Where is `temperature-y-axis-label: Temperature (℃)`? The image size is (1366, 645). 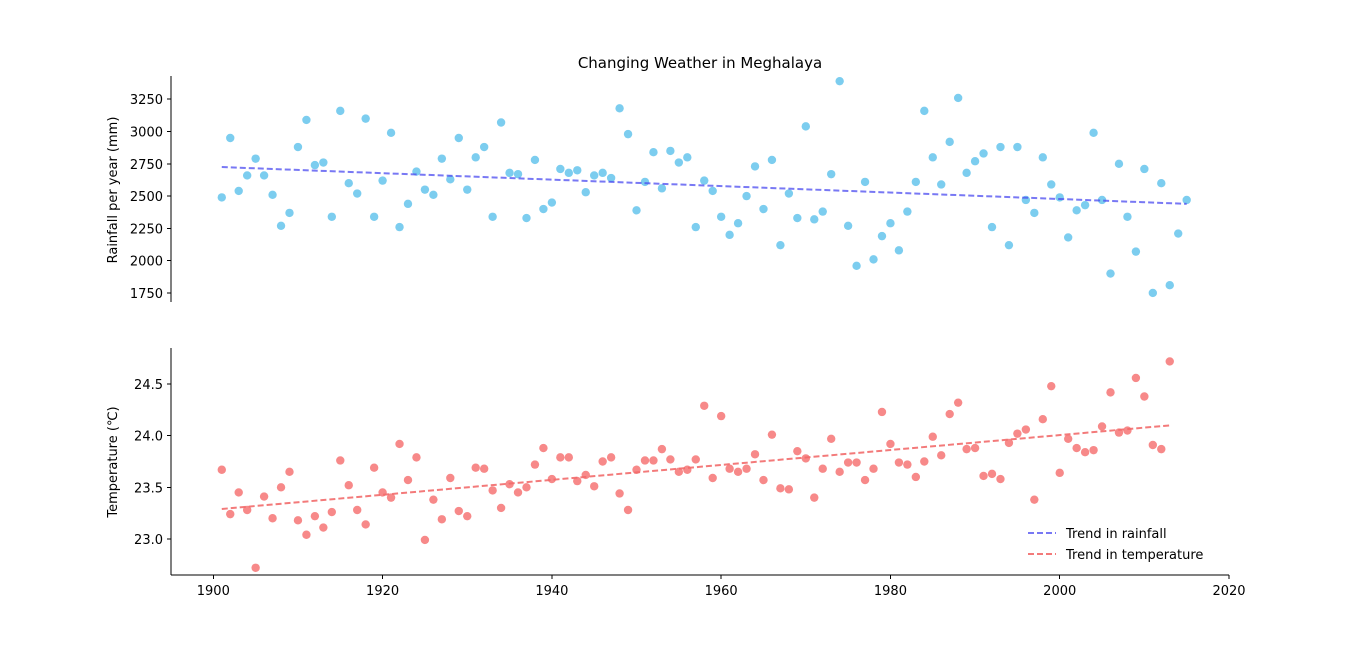
temperature-y-axis-label: Temperature (℃) is located at coordinates (113, 462).